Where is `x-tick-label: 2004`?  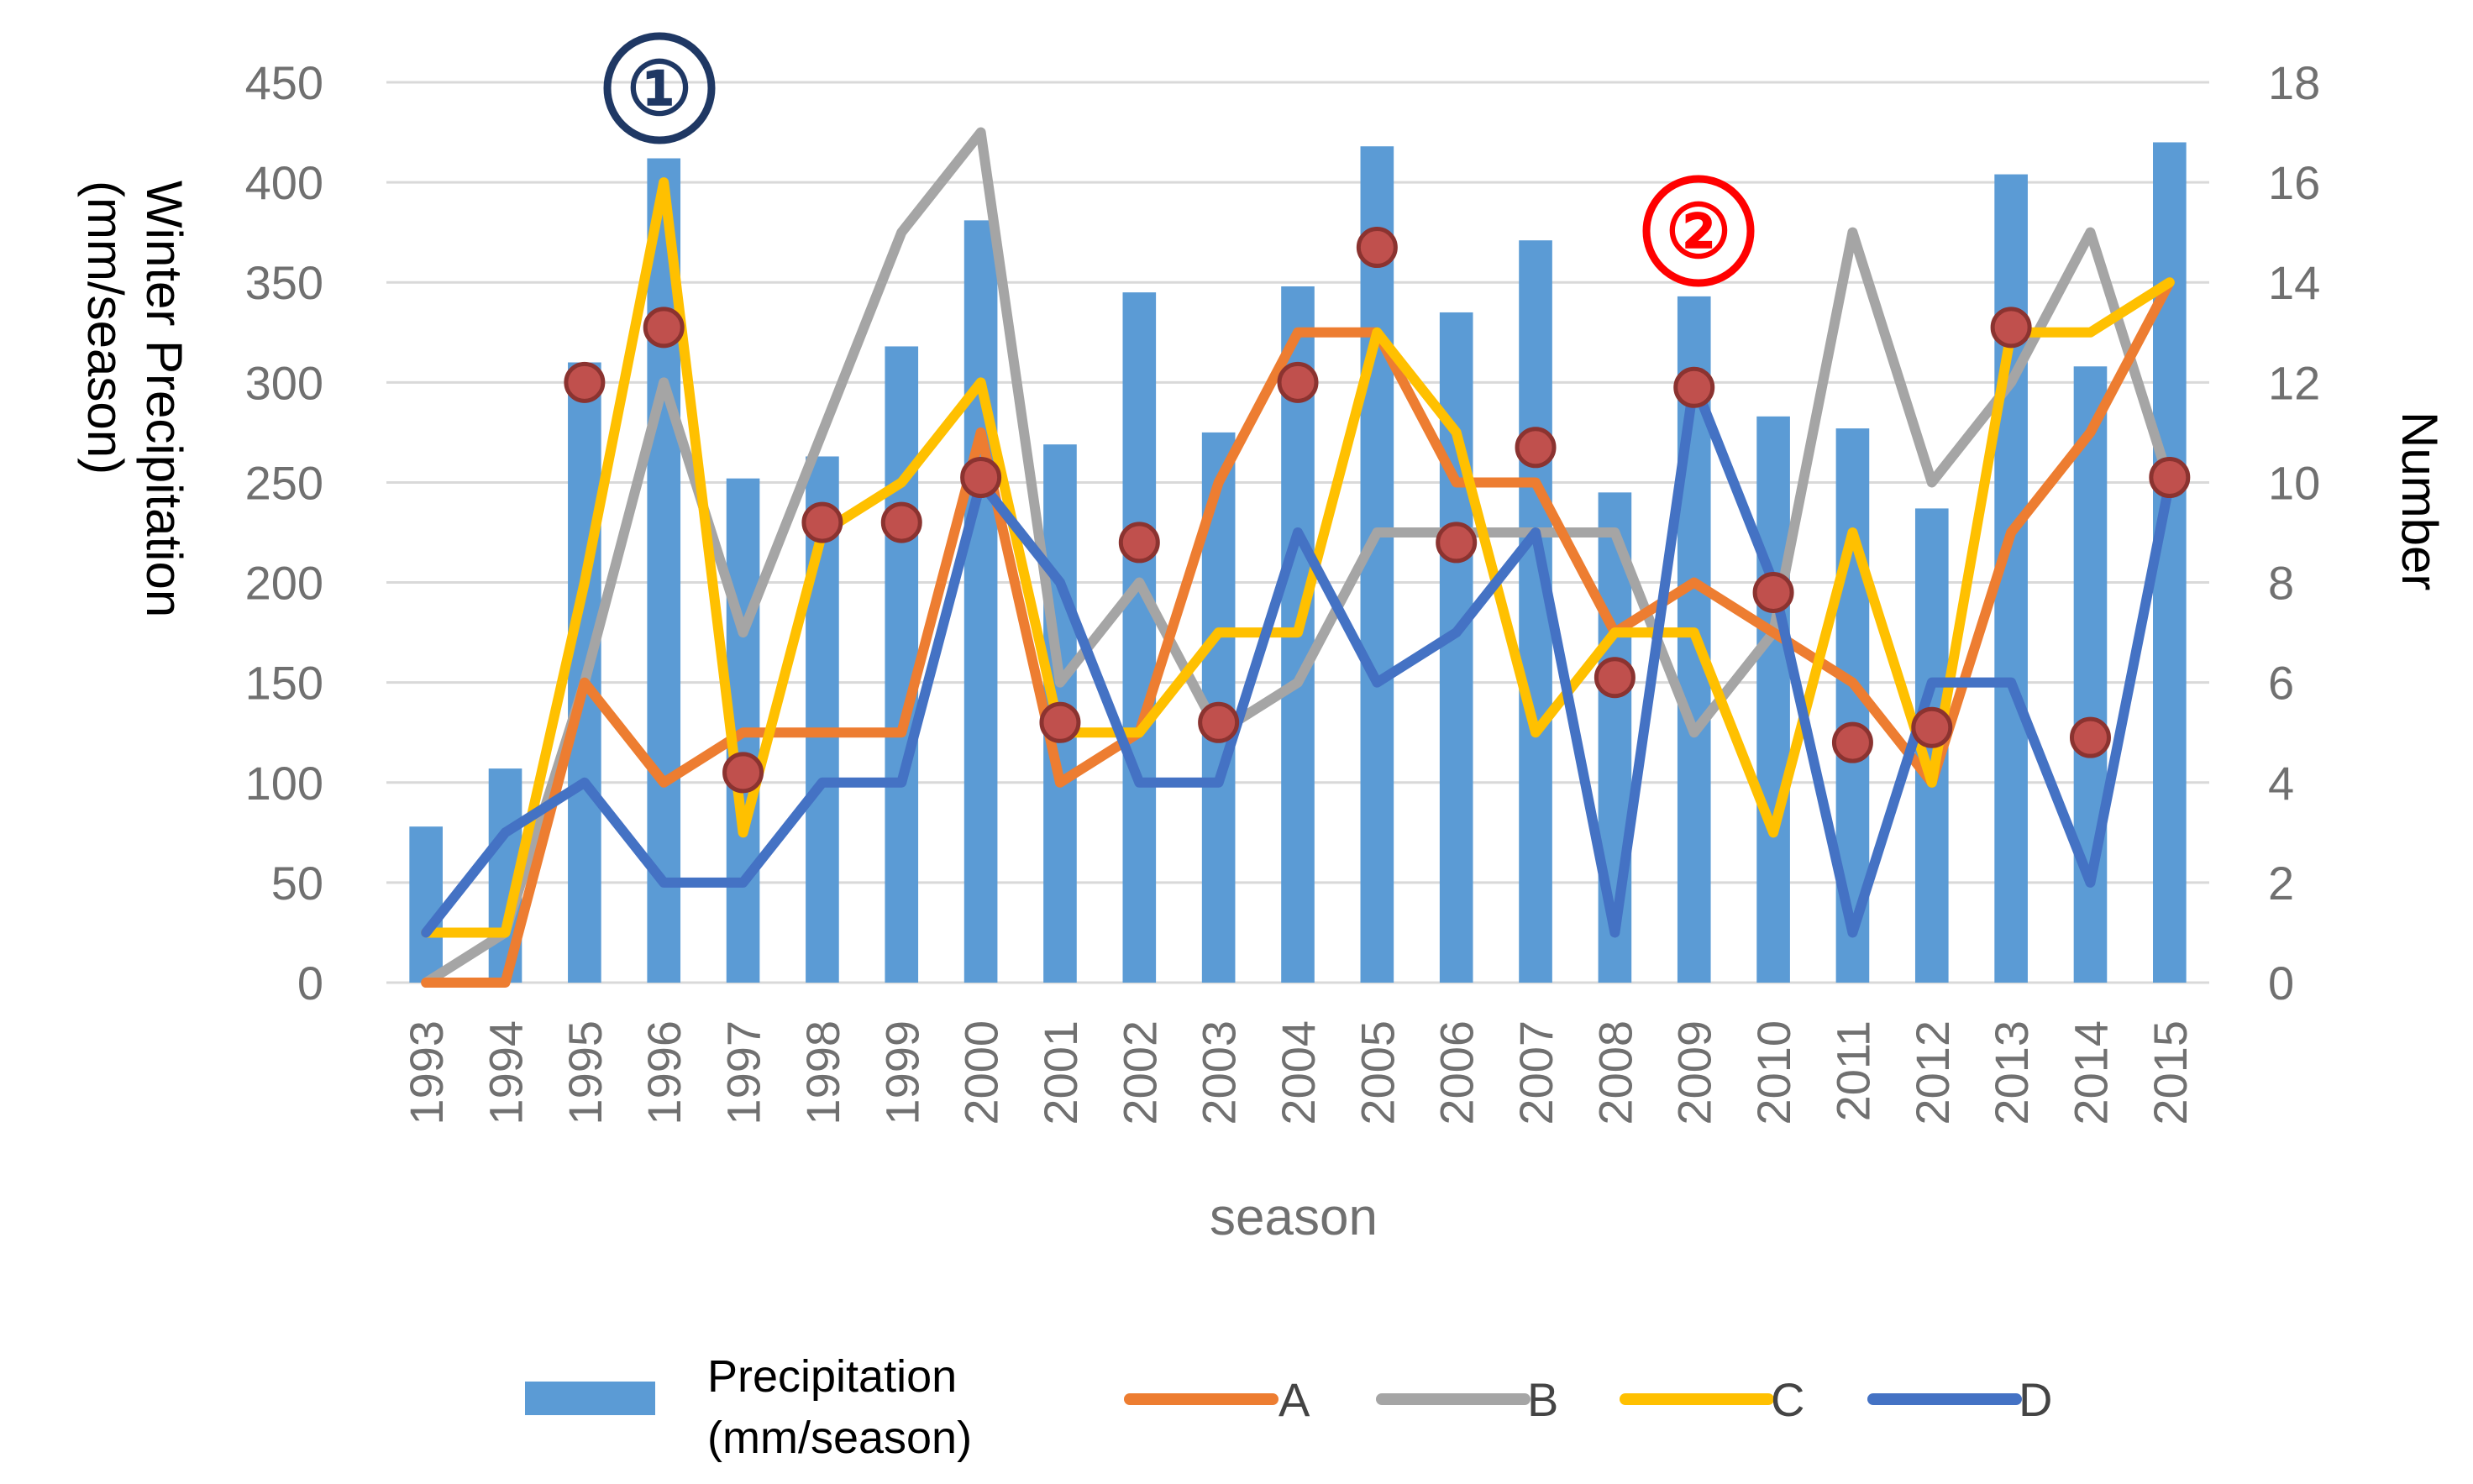 x-tick-label: 2004 is located at coordinates (1298, 1073).